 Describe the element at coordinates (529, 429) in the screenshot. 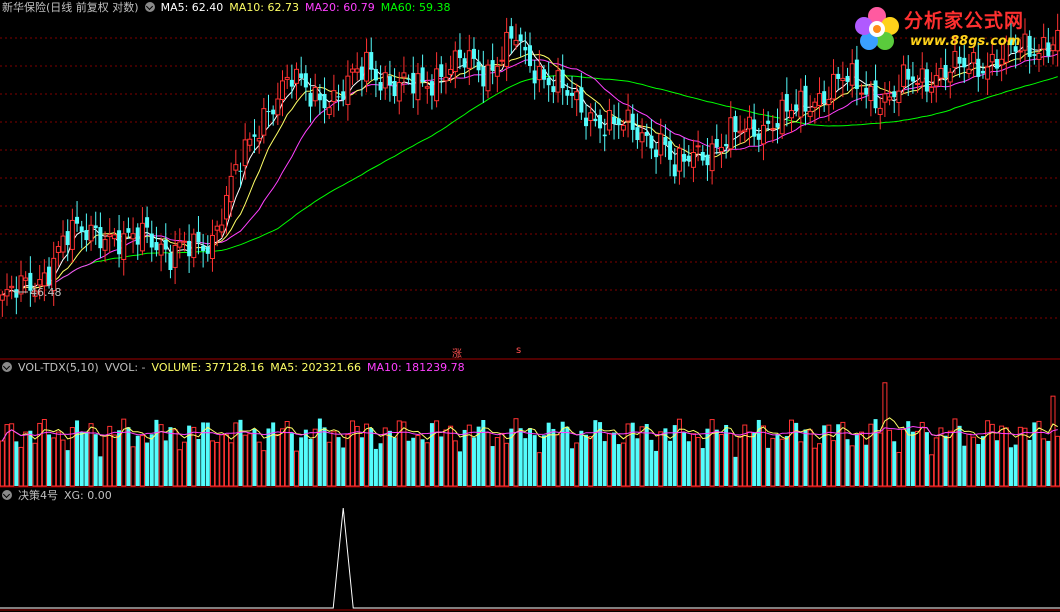

I see `volume-ma5-line` at that location.